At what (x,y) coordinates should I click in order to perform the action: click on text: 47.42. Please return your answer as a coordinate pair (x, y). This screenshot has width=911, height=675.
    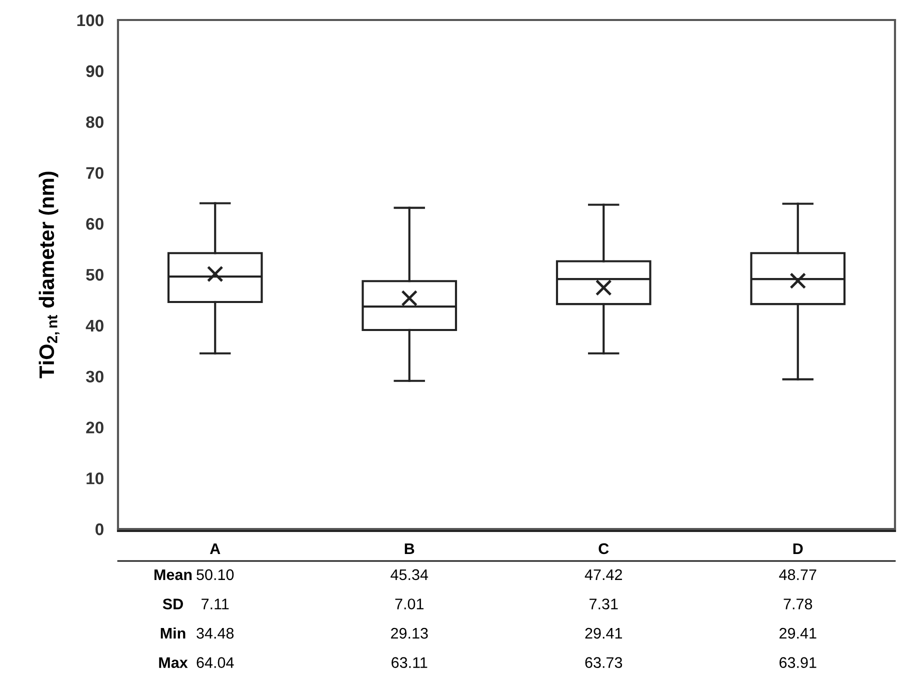
    Looking at the image, I should click on (603, 574).